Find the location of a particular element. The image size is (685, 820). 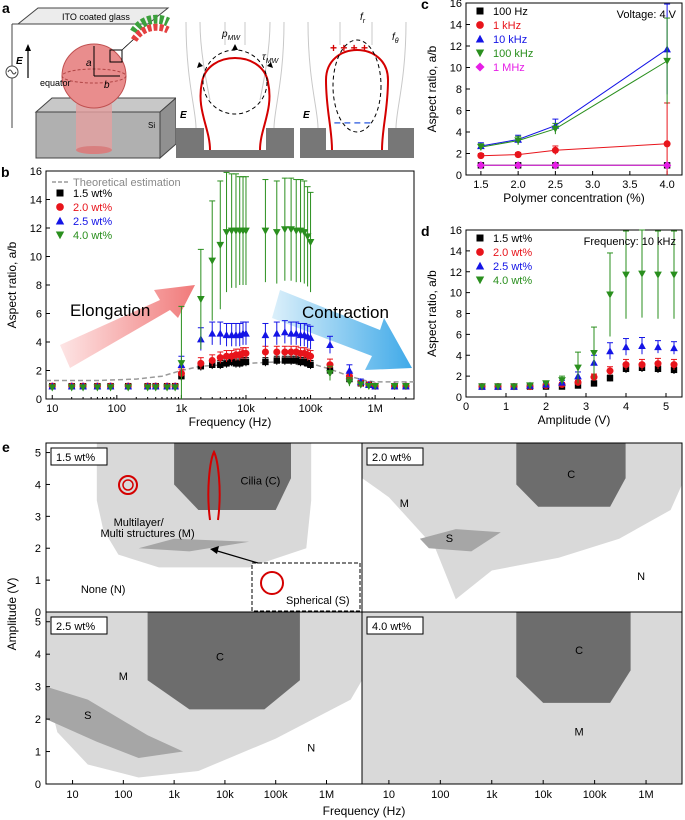

label-s: S is located at coordinates (87, 716).